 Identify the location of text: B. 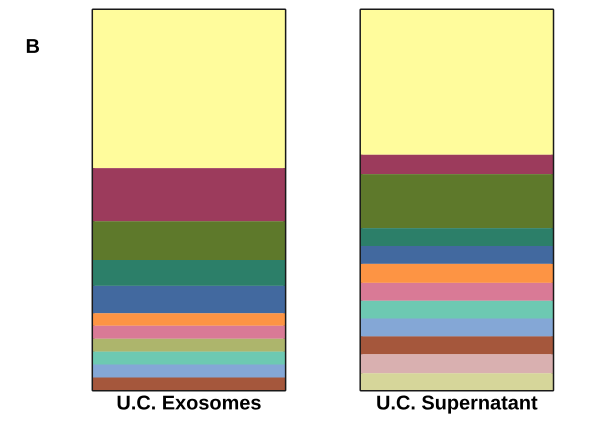
(33, 46).